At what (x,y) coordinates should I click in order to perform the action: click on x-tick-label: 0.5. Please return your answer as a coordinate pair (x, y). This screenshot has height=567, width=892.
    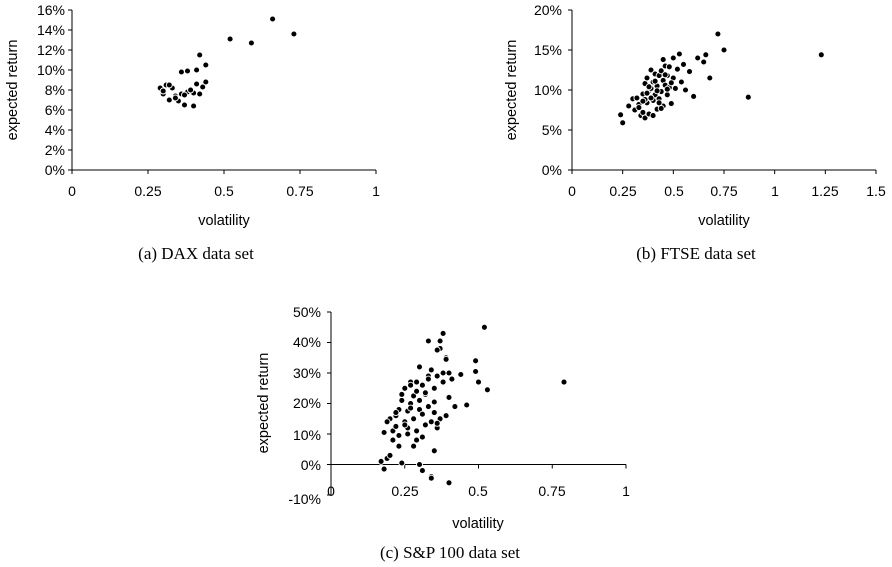
    Looking at the image, I should click on (478, 491).